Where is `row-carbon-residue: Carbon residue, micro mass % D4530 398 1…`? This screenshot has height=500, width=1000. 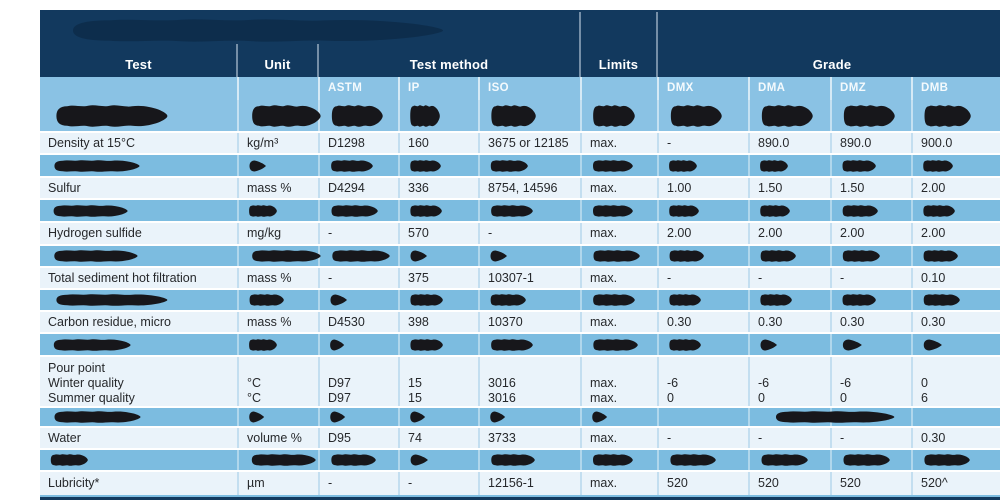 row-carbon-residue: Carbon residue, micro mass % D4530 398 1… is located at coordinates (520, 323).